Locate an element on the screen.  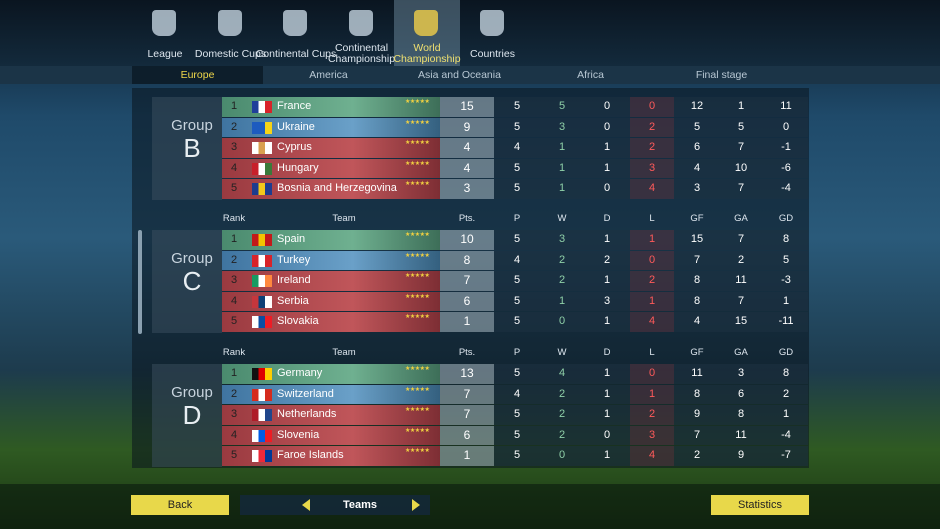
subtab-label: America is located at coordinates (328, 75).